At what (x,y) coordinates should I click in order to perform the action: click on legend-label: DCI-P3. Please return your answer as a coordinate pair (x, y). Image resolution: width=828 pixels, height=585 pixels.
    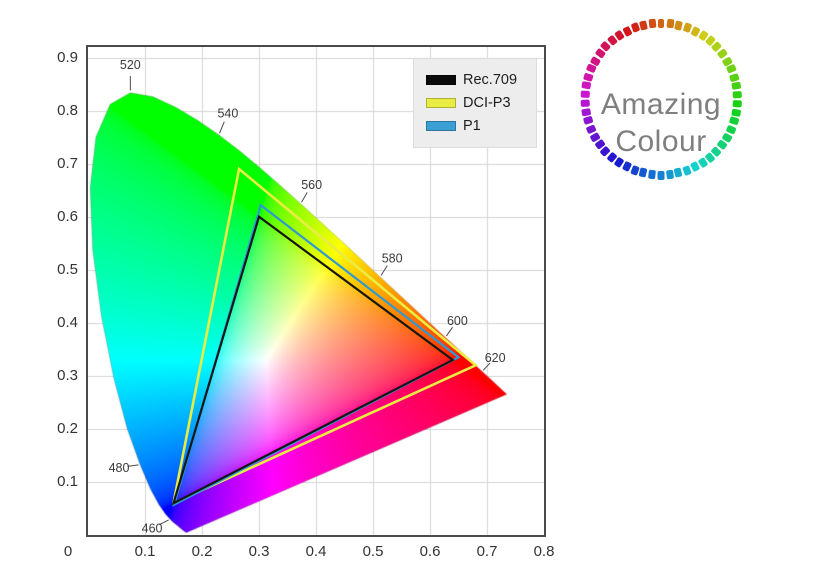
    Looking at the image, I should click on (487, 103).